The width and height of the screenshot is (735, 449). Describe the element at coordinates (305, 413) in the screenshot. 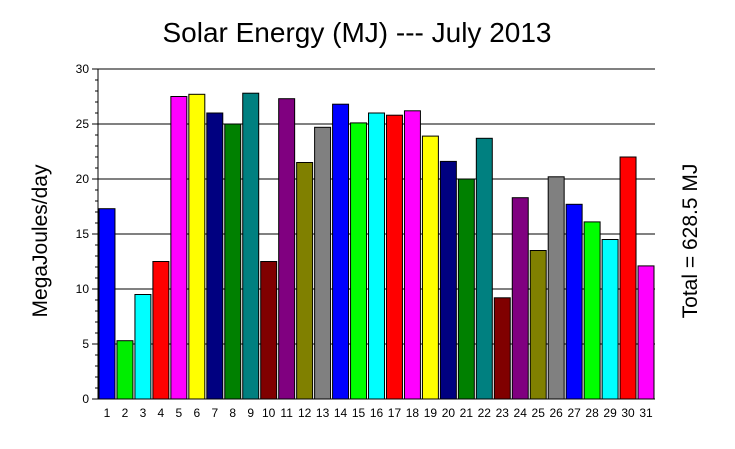

I see `x-tick-label: 12` at that location.